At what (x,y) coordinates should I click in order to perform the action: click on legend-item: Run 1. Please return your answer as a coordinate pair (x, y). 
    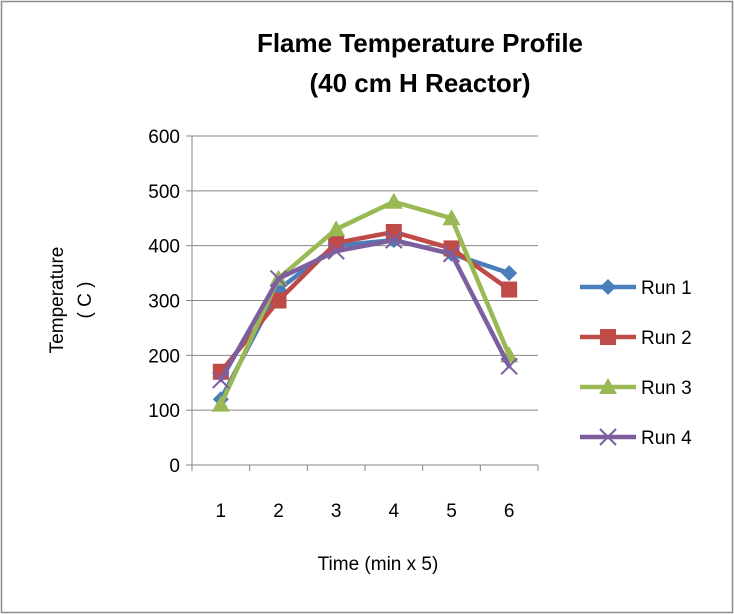
    Looking at the image, I should click on (636, 288).